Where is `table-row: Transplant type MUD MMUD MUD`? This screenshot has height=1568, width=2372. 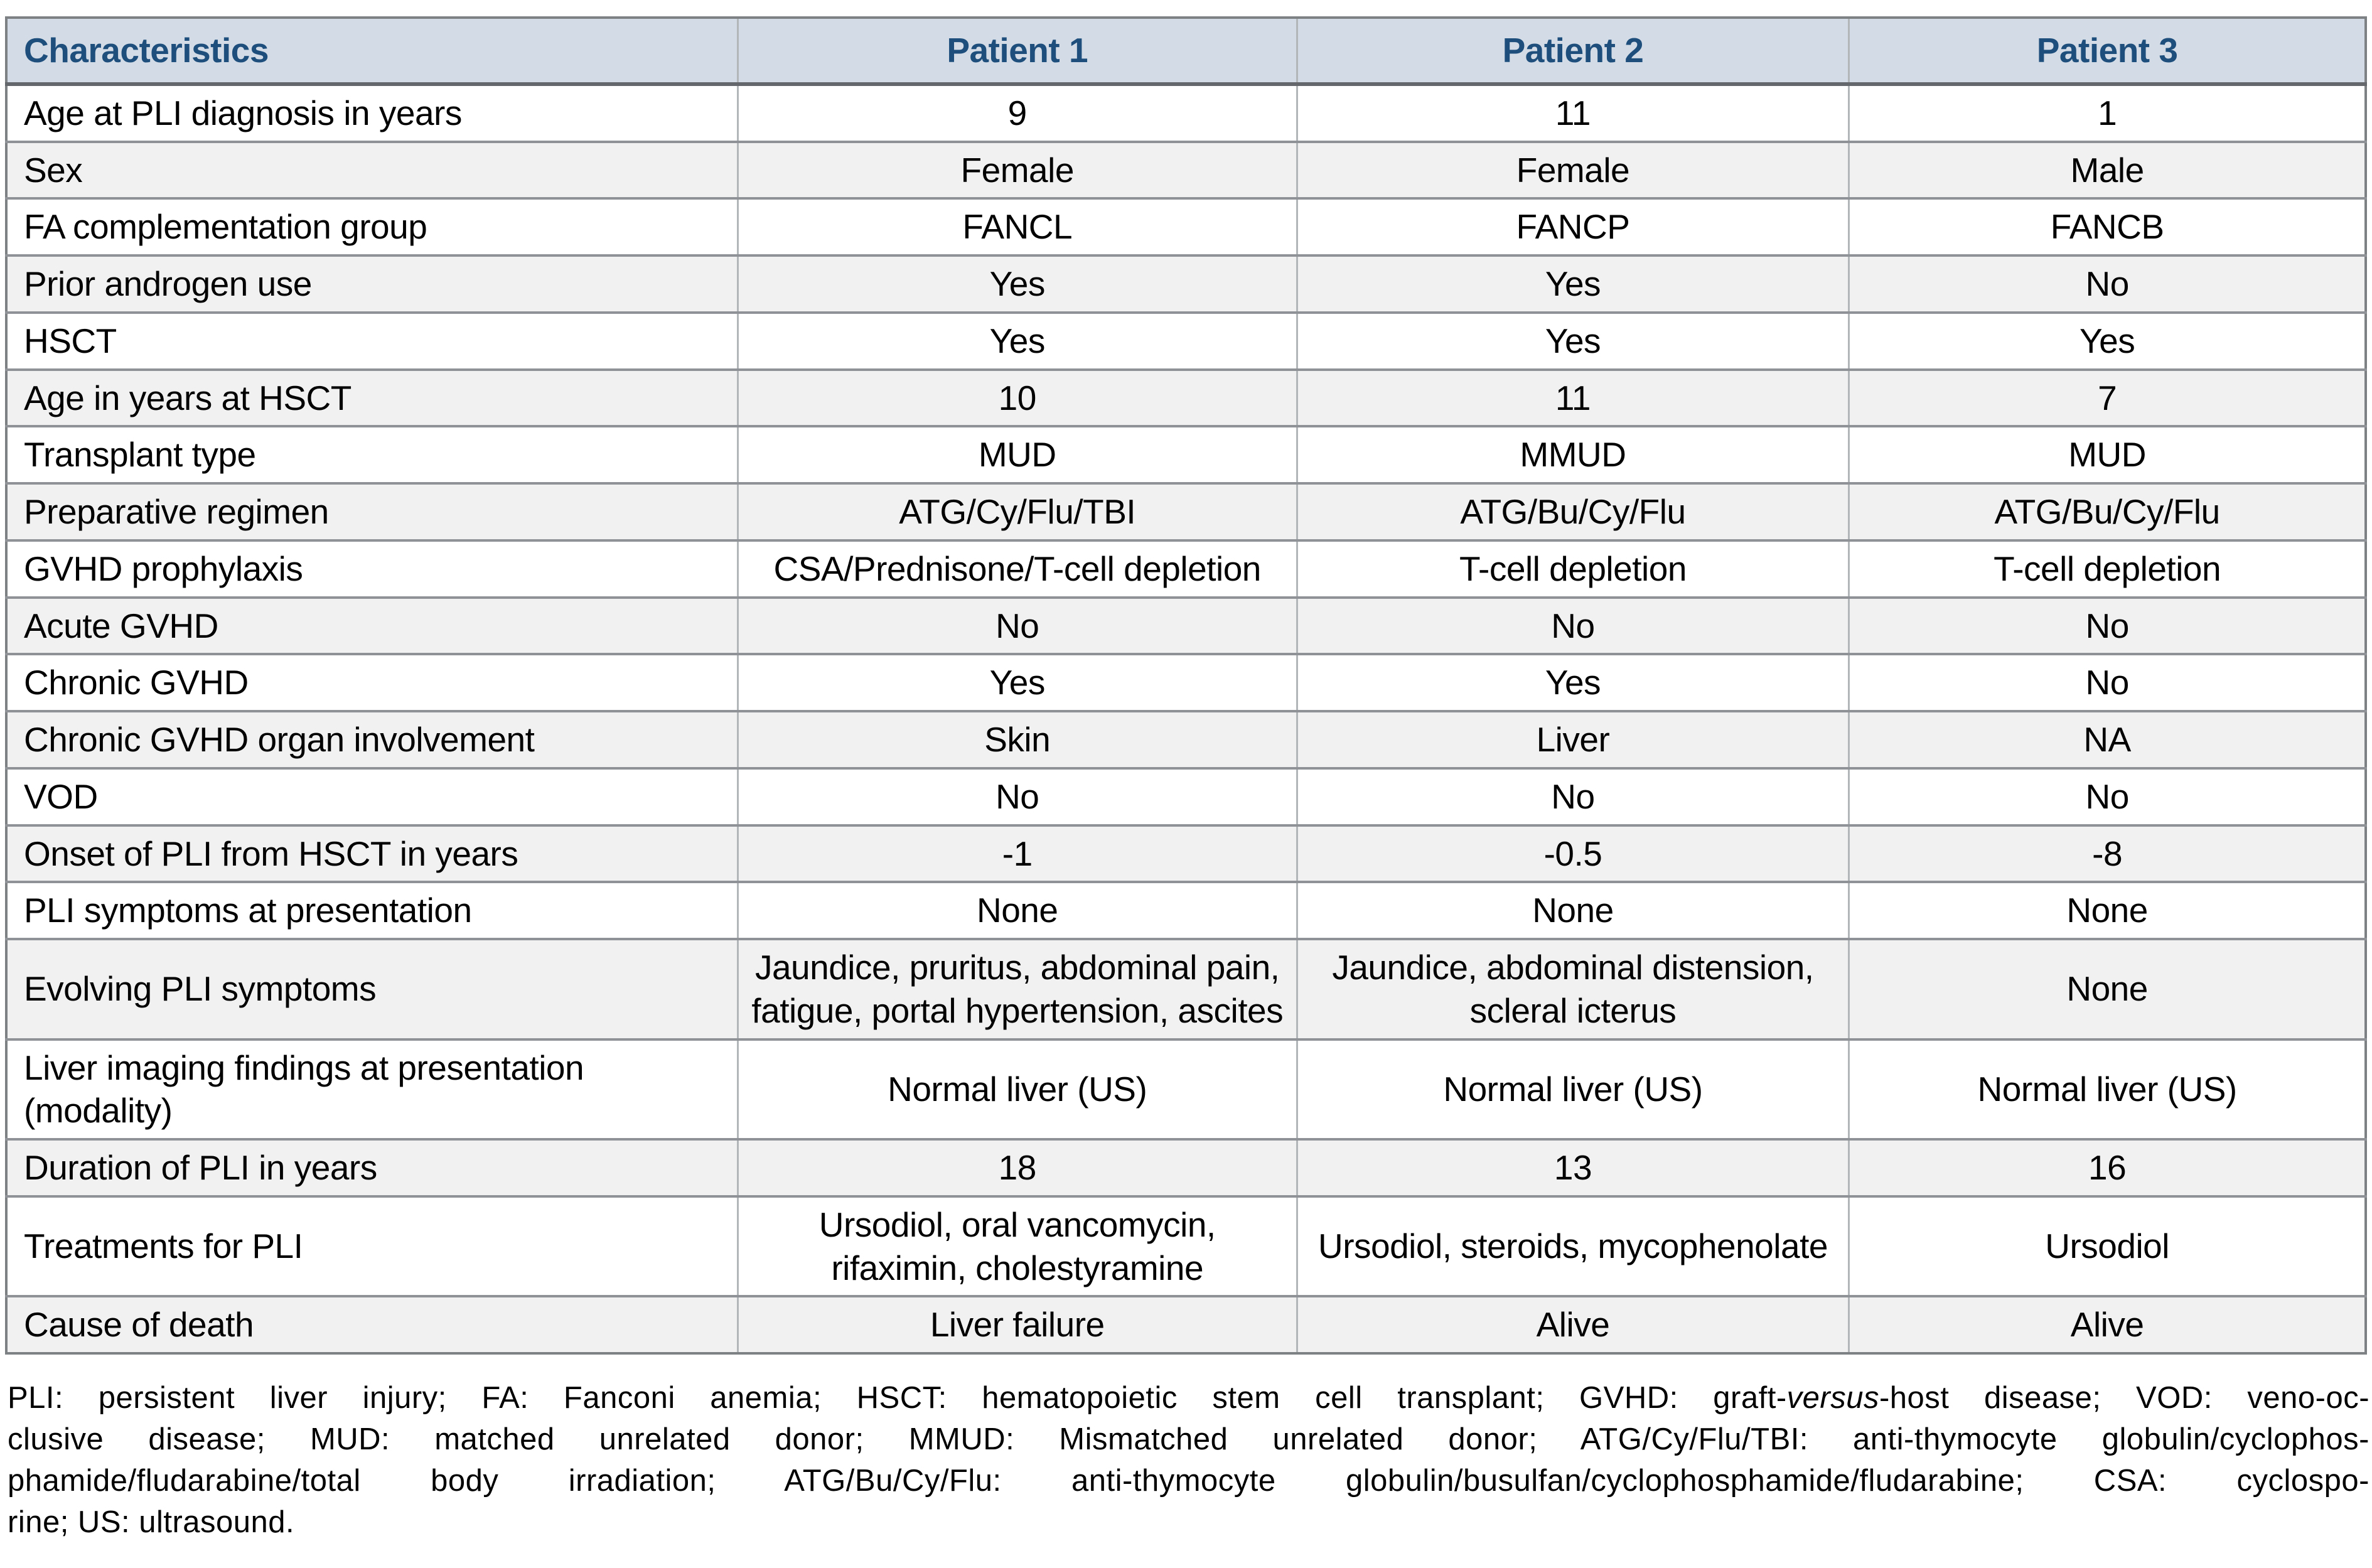 table-row: Transplant type MUD MMUD MUD is located at coordinates (1186, 454).